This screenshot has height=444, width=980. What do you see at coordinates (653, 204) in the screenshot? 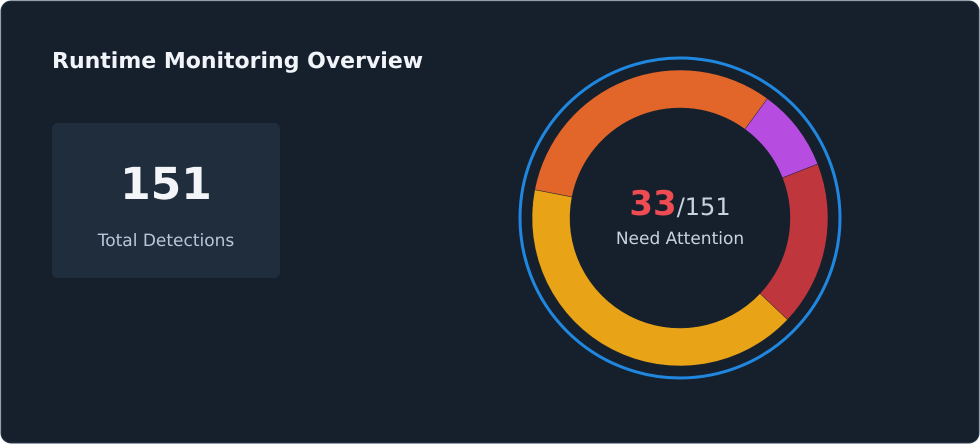
I see `text: 33` at bounding box center [653, 204].